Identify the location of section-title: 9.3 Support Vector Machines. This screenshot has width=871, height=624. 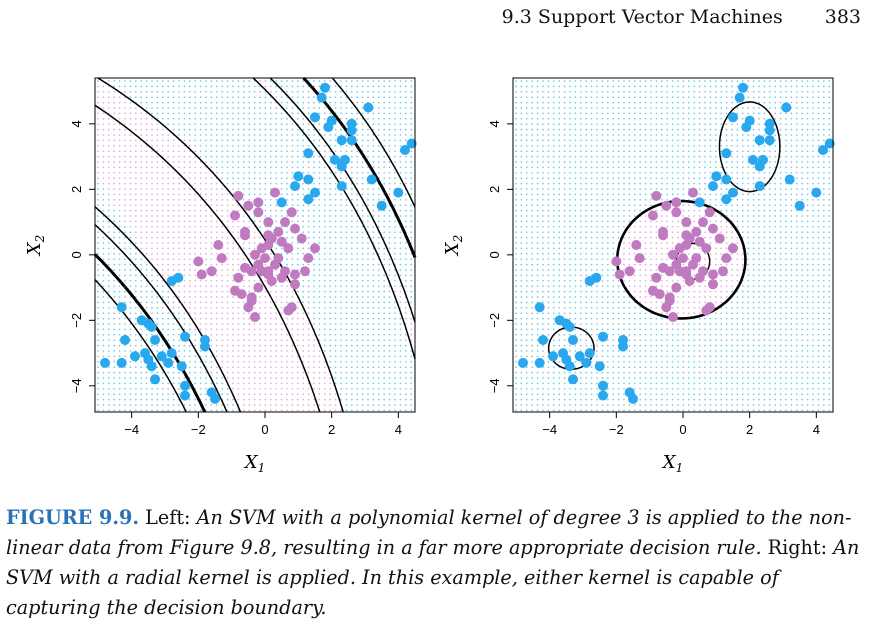
(642, 17).